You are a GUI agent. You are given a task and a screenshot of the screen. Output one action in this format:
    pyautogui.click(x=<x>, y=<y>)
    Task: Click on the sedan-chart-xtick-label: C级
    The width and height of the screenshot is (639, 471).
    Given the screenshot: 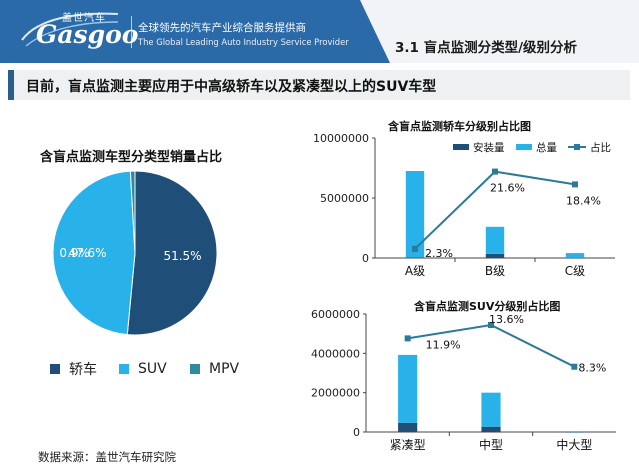 What is the action you would take?
    pyautogui.click(x=575, y=271)
    